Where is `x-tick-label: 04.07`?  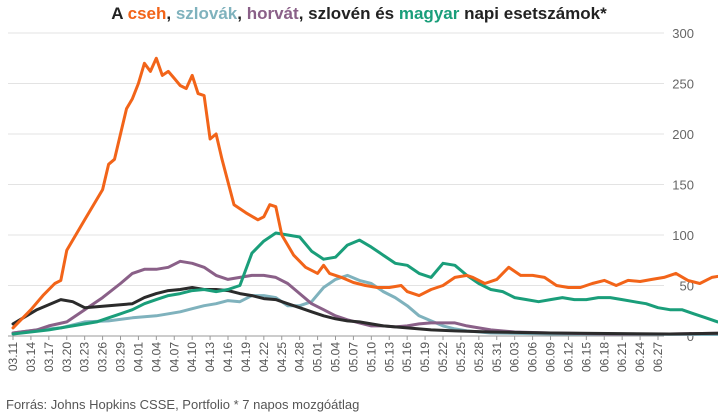 x-tick-label: 04.07 is located at coordinates (174, 357).